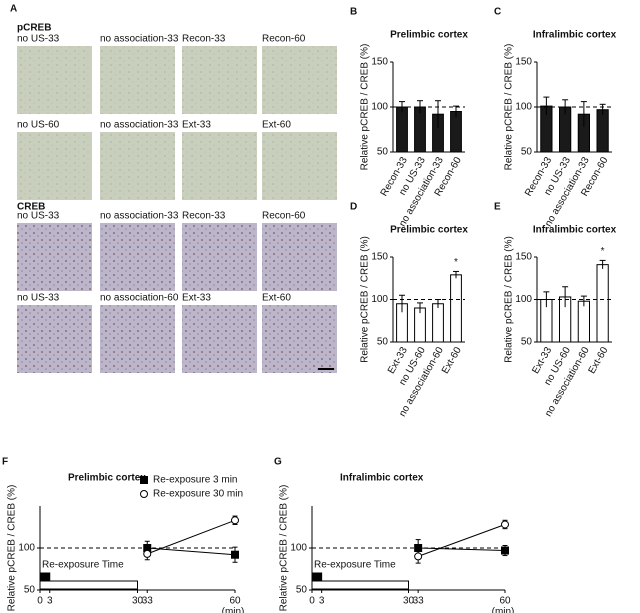  I want to click on panel-letter: C, so click(497, 12).